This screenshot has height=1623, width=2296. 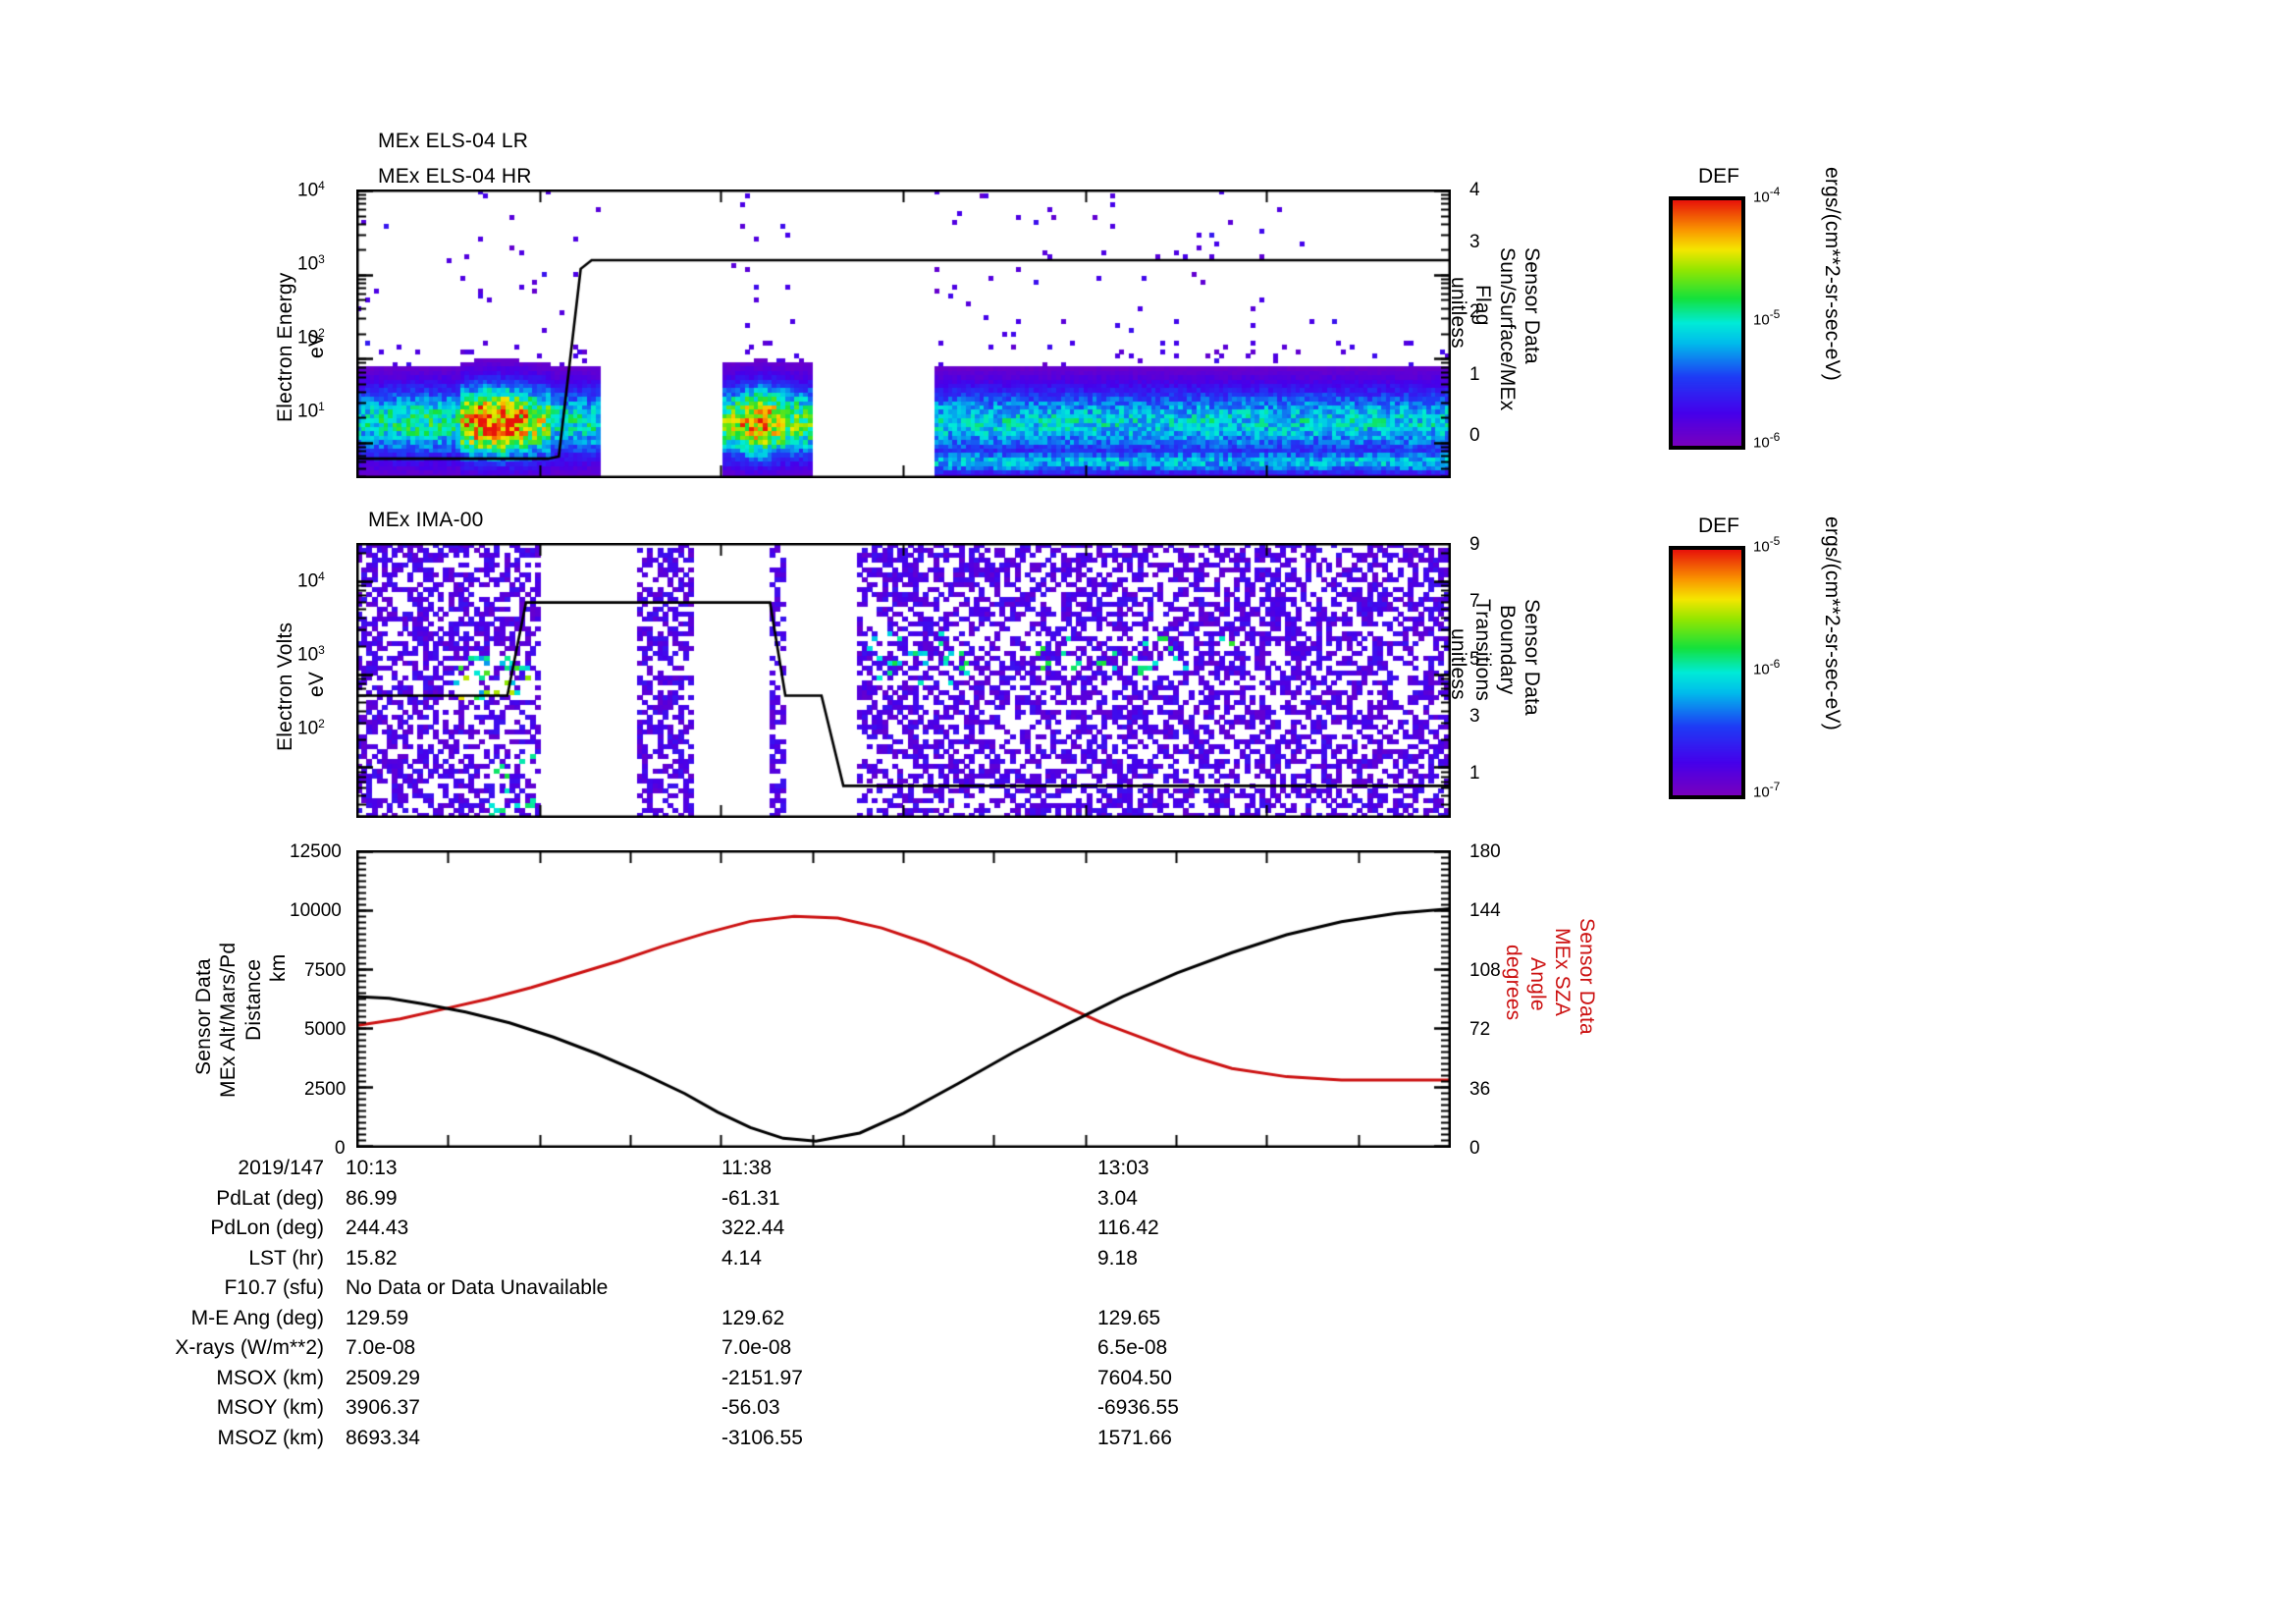 I want to click on panel2-right-label-1: Boundary, so click(x=1507, y=650).